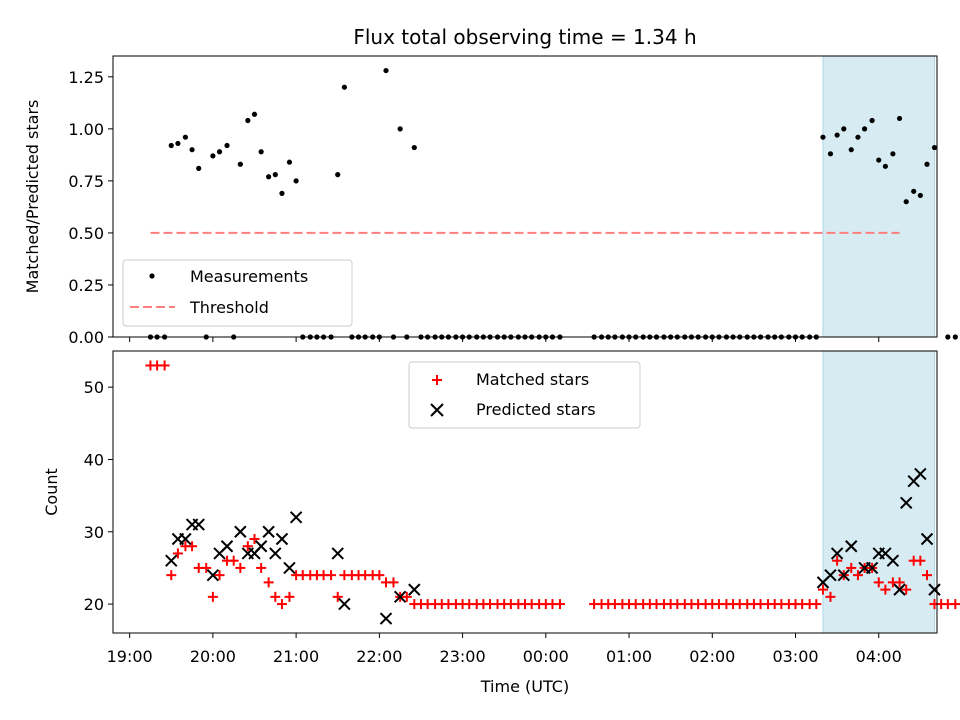 This screenshot has height=720, width=960. I want to click on x-tick-label: 20:00, so click(213, 656).